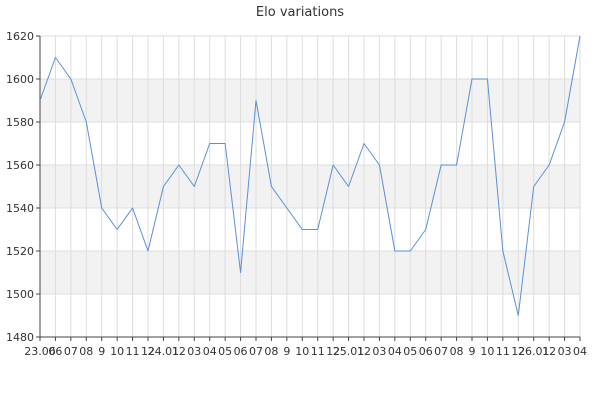 The width and height of the screenshot is (600, 400). What do you see at coordinates (20, 337) in the screenshot?
I see `y-tick-label: 1480` at bounding box center [20, 337].